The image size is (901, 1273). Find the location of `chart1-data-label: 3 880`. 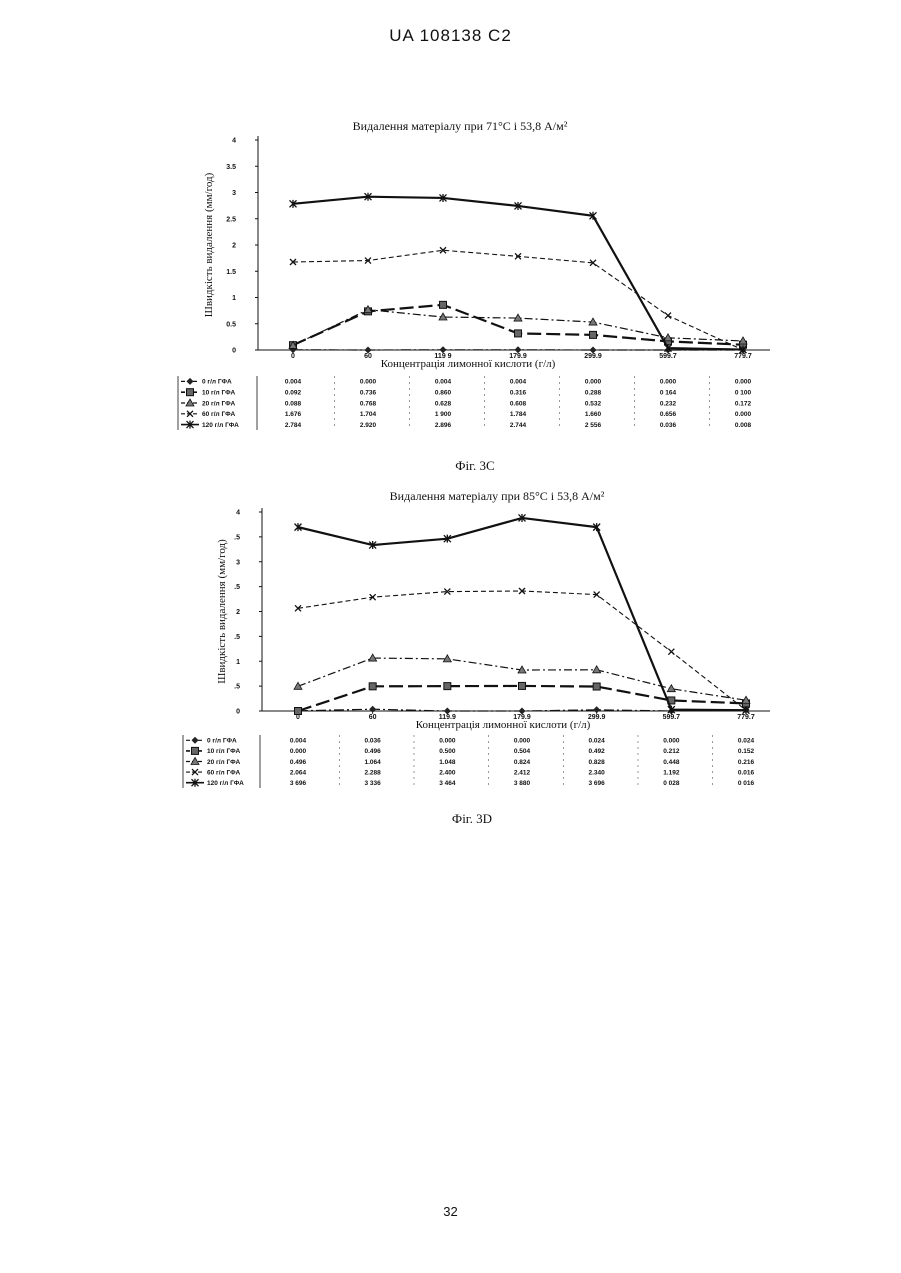

chart1-data-label: 3 880 is located at coordinates (522, 783).